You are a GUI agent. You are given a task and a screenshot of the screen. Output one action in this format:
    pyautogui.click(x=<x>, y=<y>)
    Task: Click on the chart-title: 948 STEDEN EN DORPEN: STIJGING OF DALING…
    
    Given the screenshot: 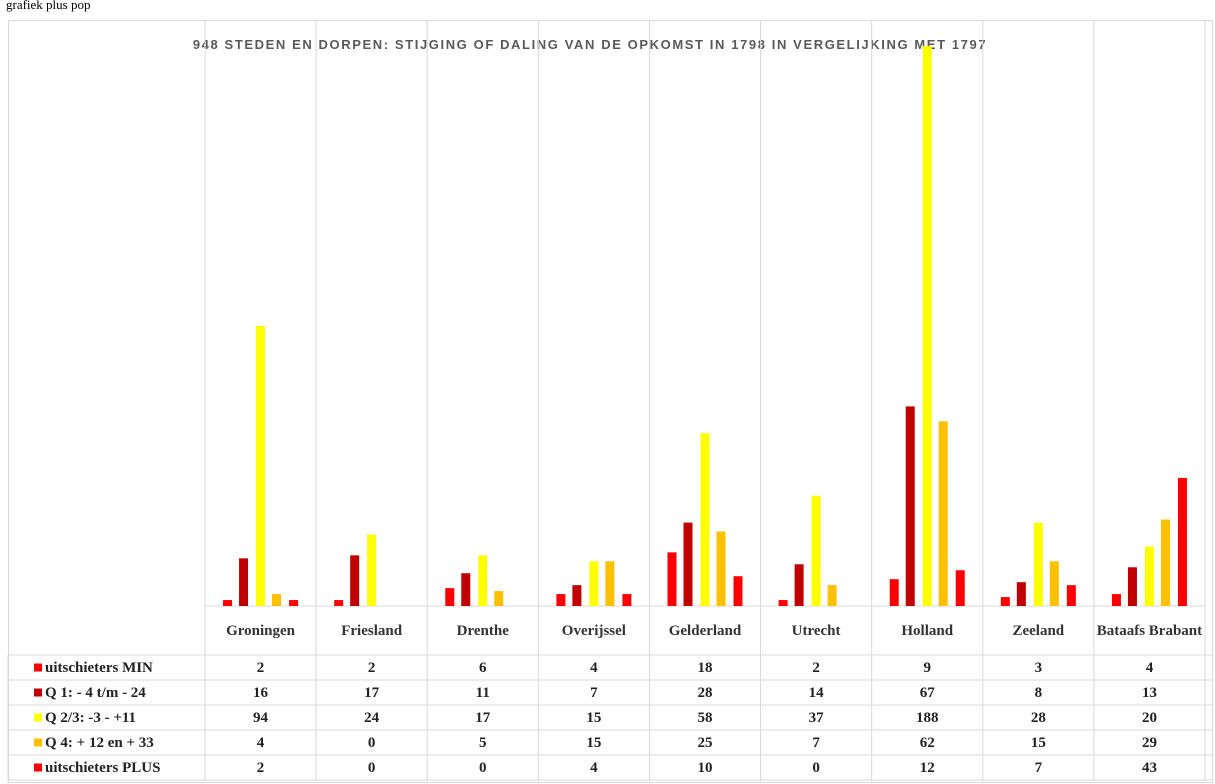 What is the action you would take?
    pyautogui.click(x=590, y=44)
    